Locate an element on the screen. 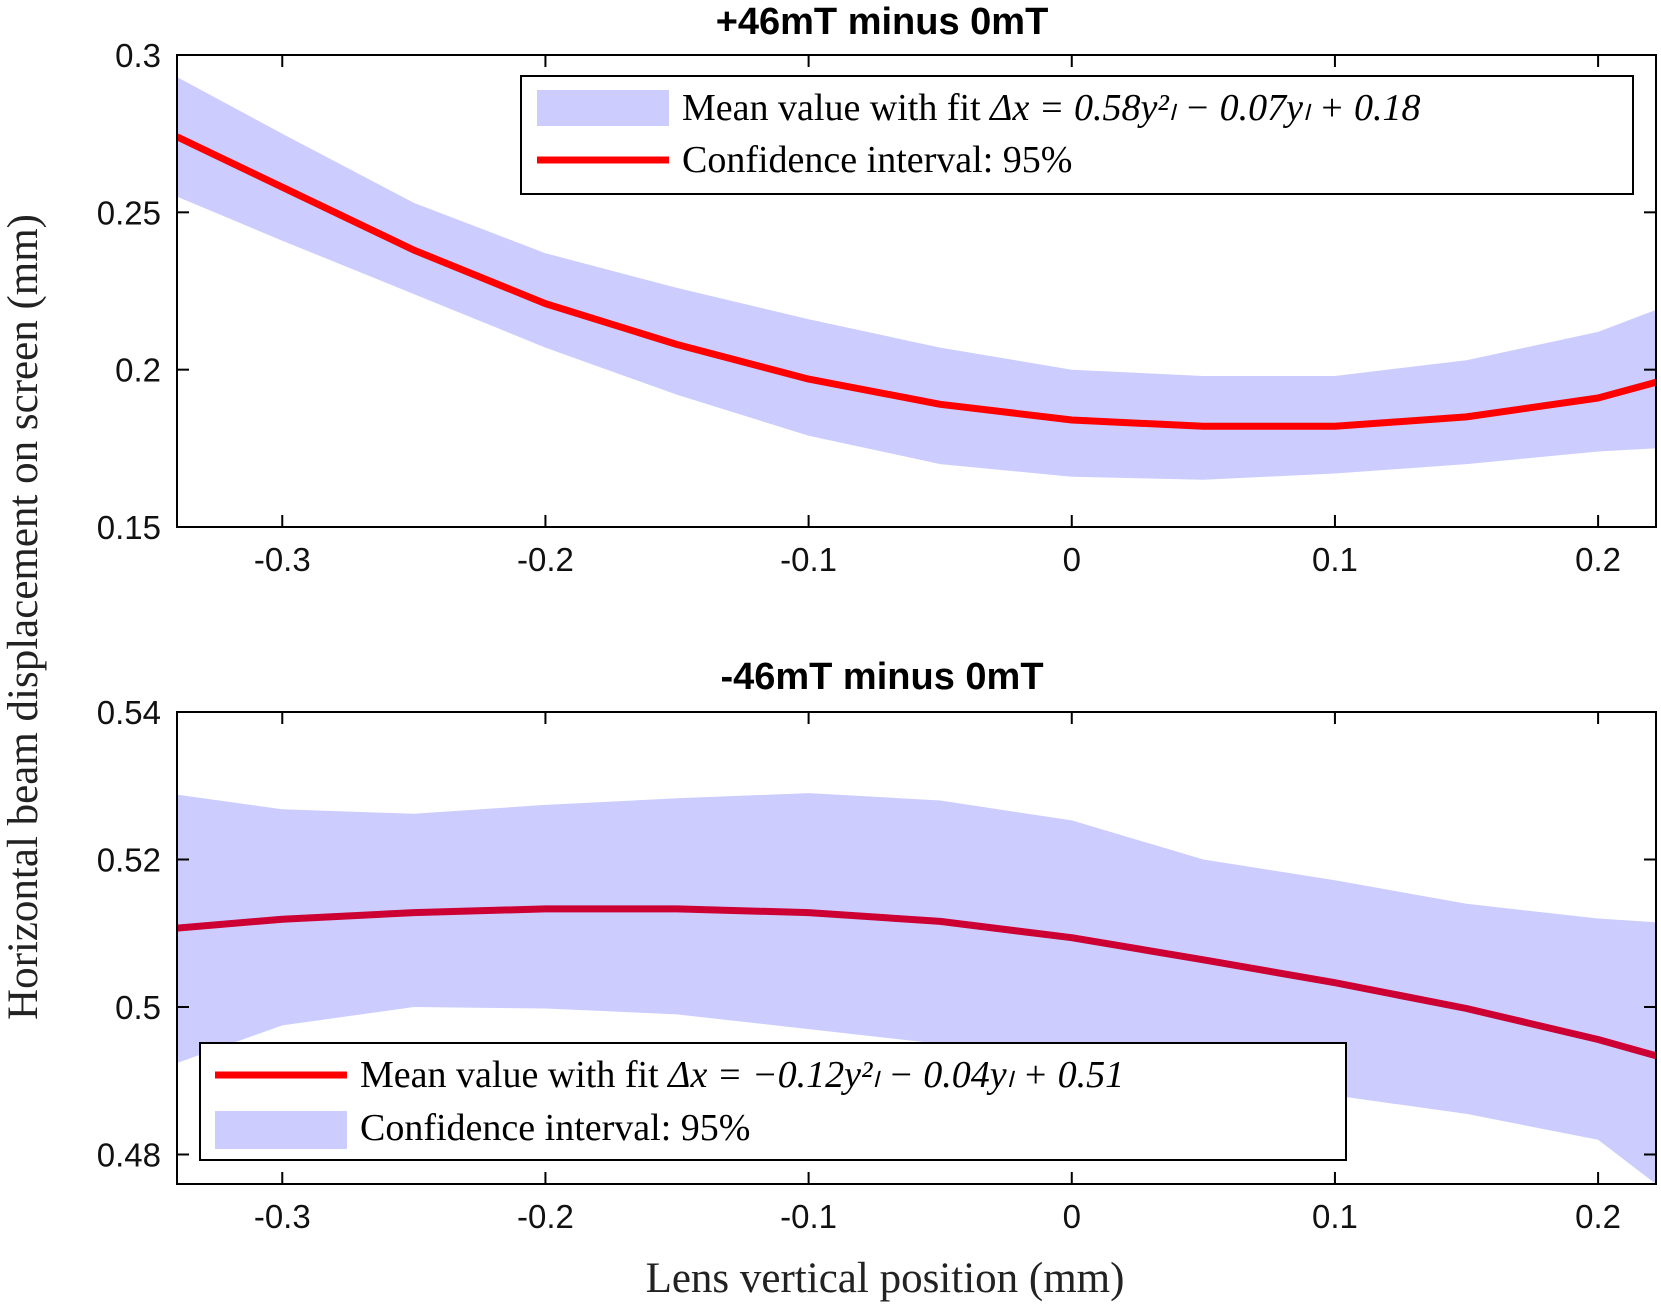  bottom-legend-entry-2: Confidence interval: 95% is located at coordinates (555, 1128).